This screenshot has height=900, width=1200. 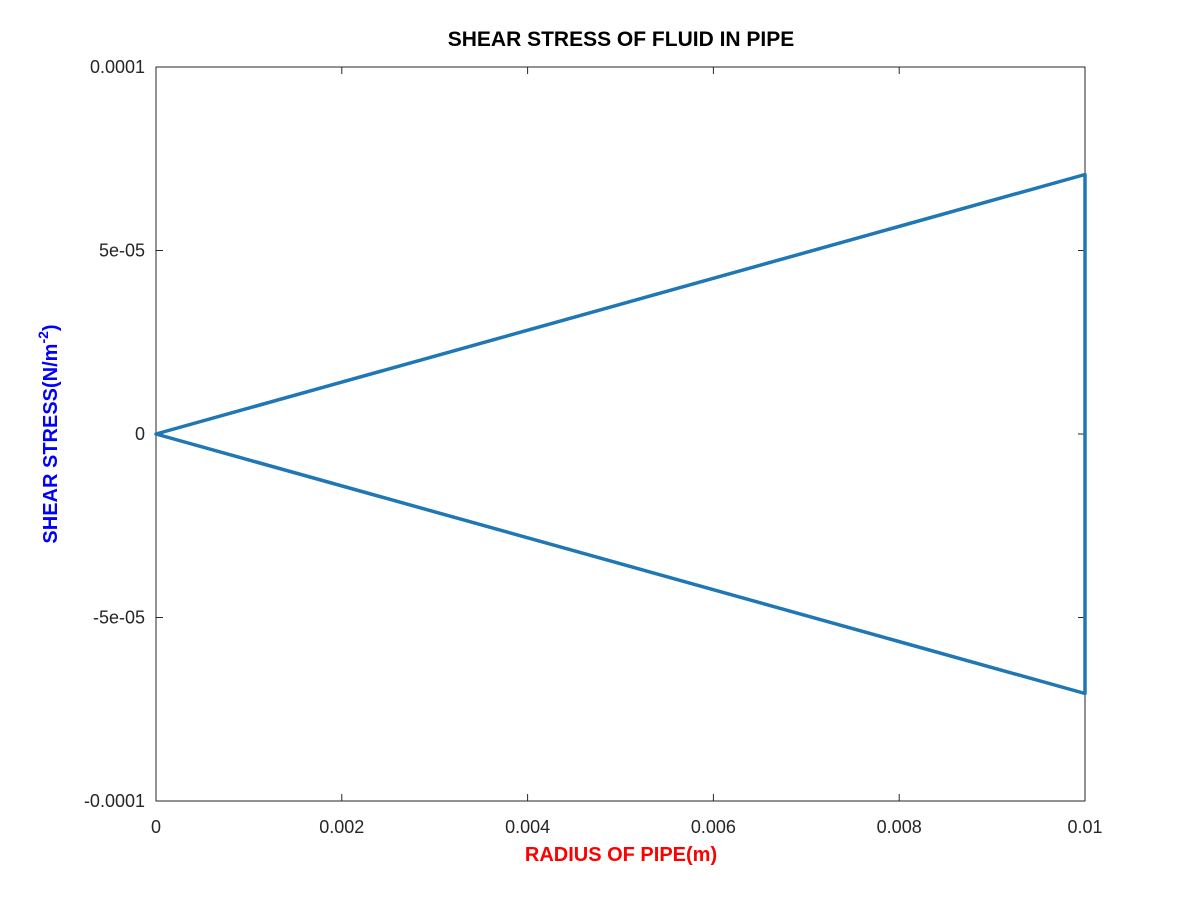 What do you see at coordinates (43, 337) in the screenshot?
I see `y-axis-label-superscript: -2` at bounding box center [43, 337].